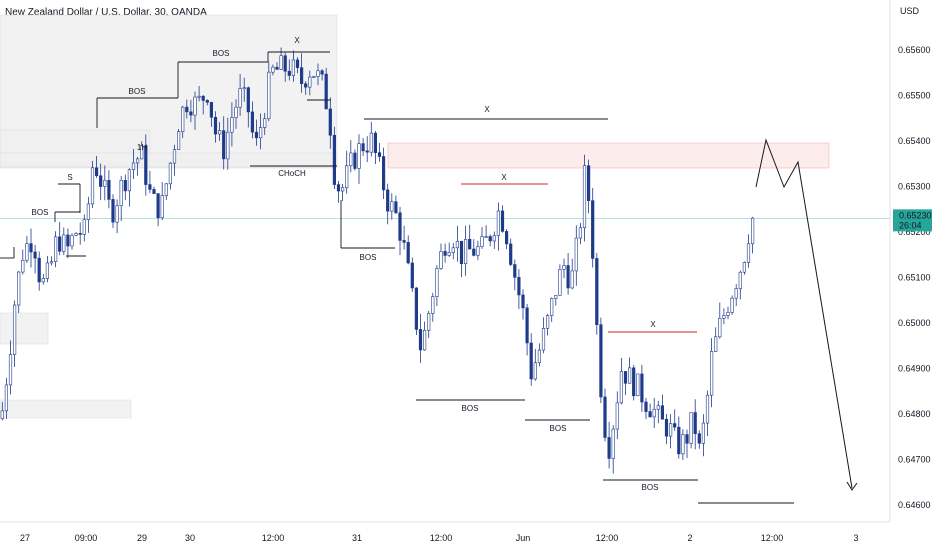  What do you see at coordinates (804, 313) in the screenshot?
I see `projection-path` at bounding box center [804, 313].